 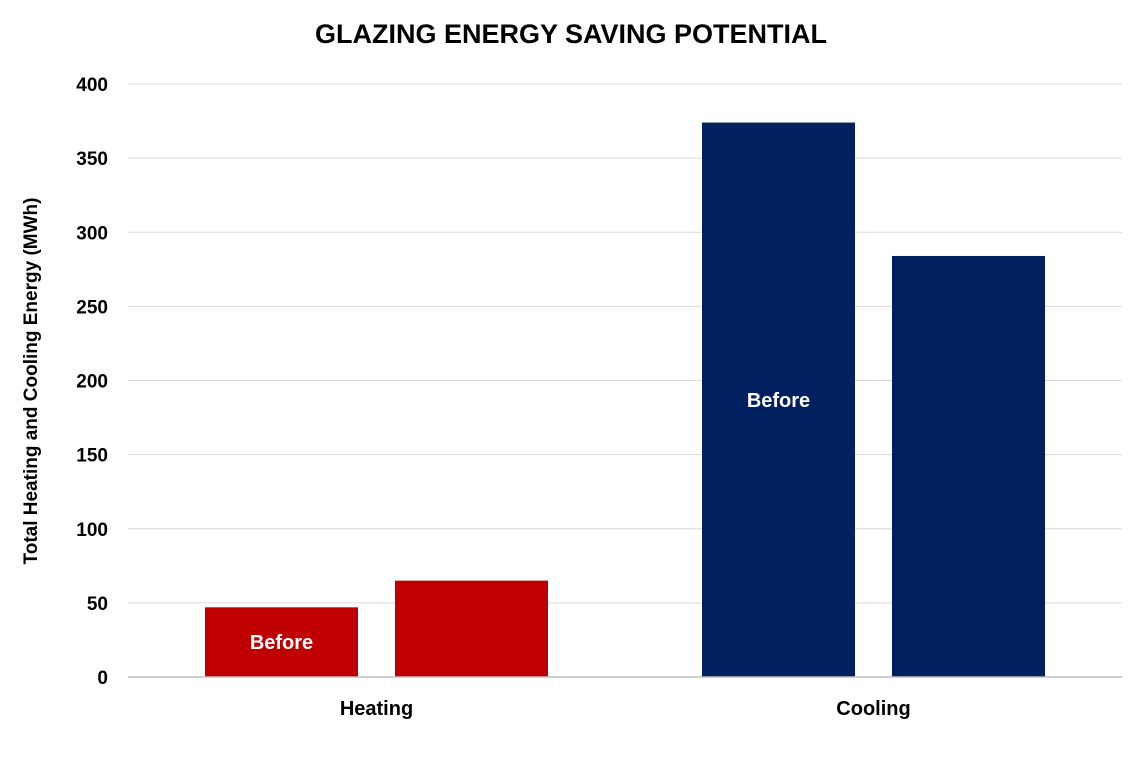 I want to click on y-tick-label: 150, so click(x=92, y=456).